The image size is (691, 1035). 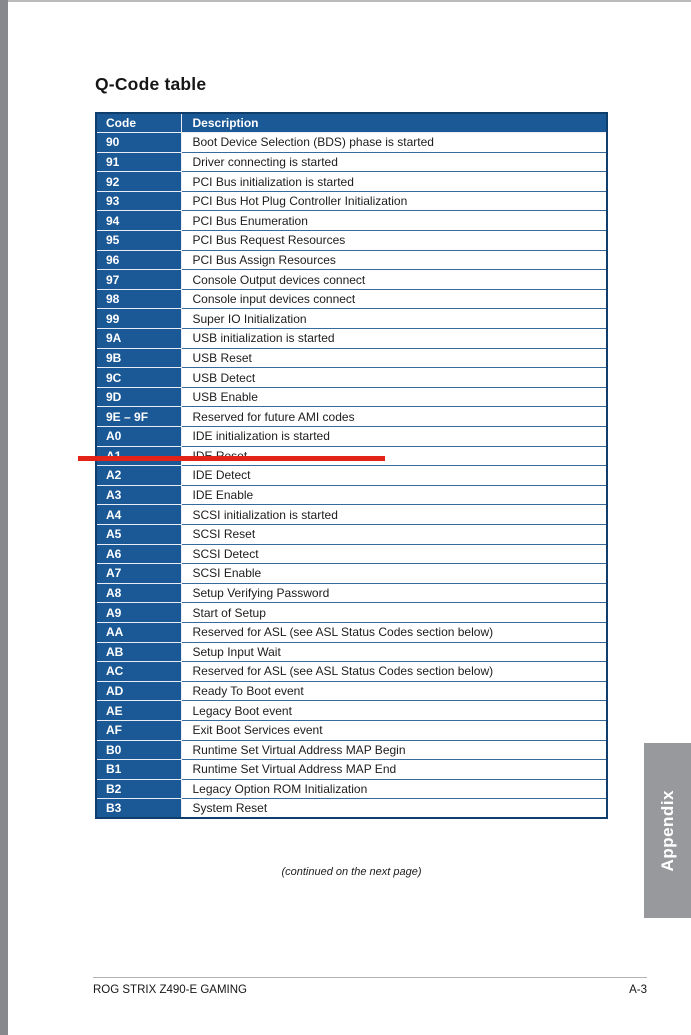 I want to click on continued-note: (continued on the next page), so click(x=351, y=872).